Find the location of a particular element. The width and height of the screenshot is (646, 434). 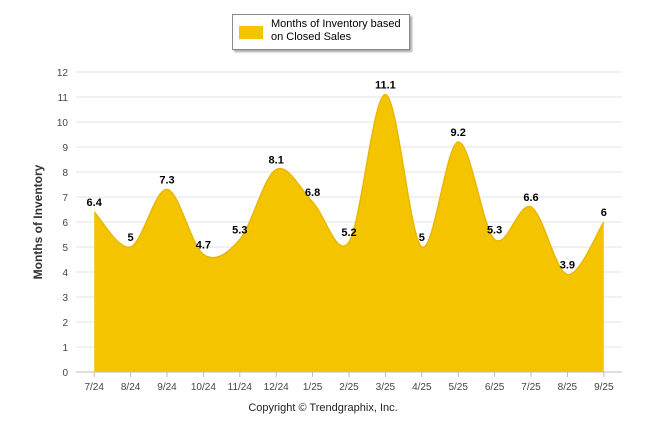

y-tick-label: 5 is located at coordinates (65, 248).